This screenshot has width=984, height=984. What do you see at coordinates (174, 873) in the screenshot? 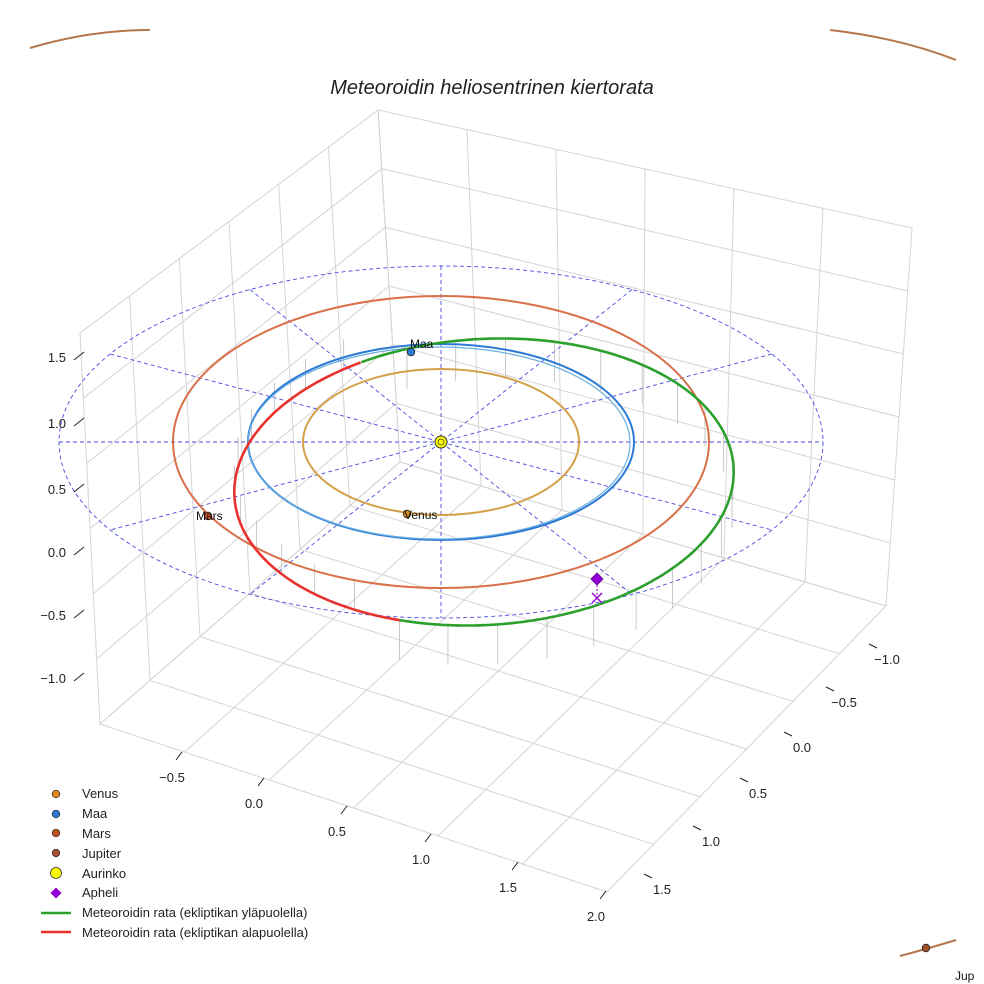
I see `legend-item: Aurinko` at bounding box center [174, 873].